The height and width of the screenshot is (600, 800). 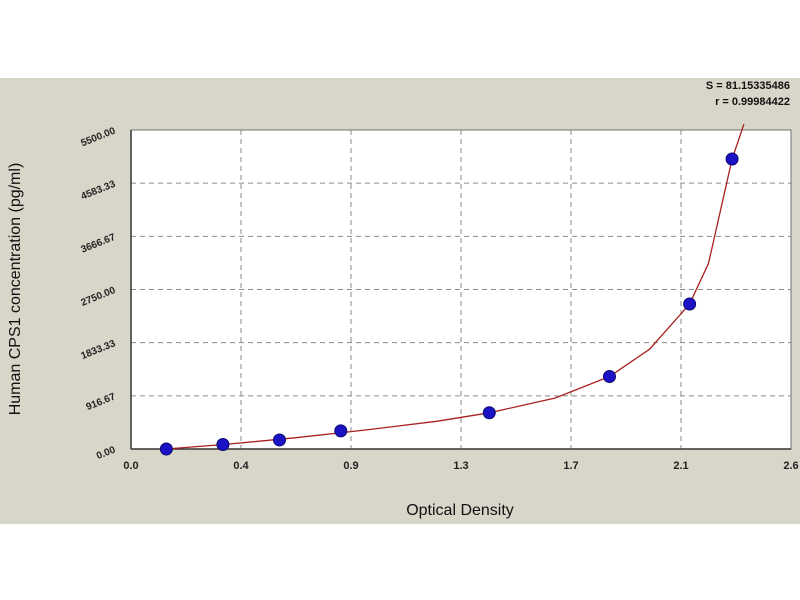 What do you see at coordinates (790, 466) in the screenshot?
I see `x-tick-label: 2.6` at bounding box center [790, 466].